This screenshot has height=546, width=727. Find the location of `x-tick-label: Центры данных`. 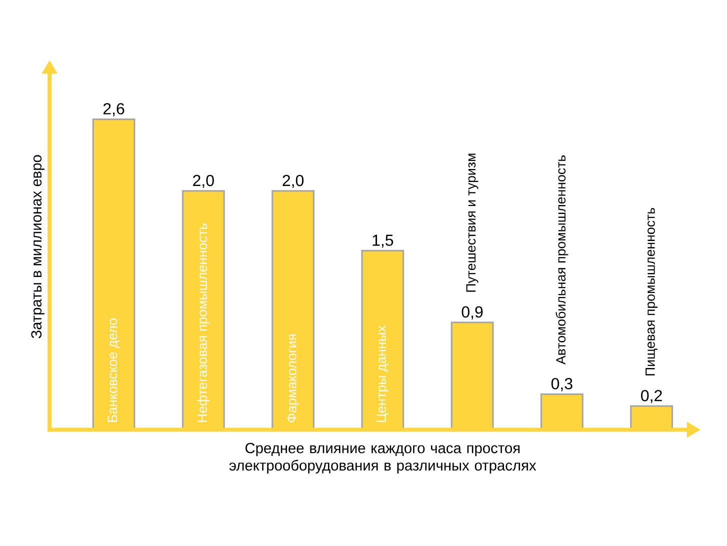

x-tick-label: Центры данных is located at coordinates (382, 374).